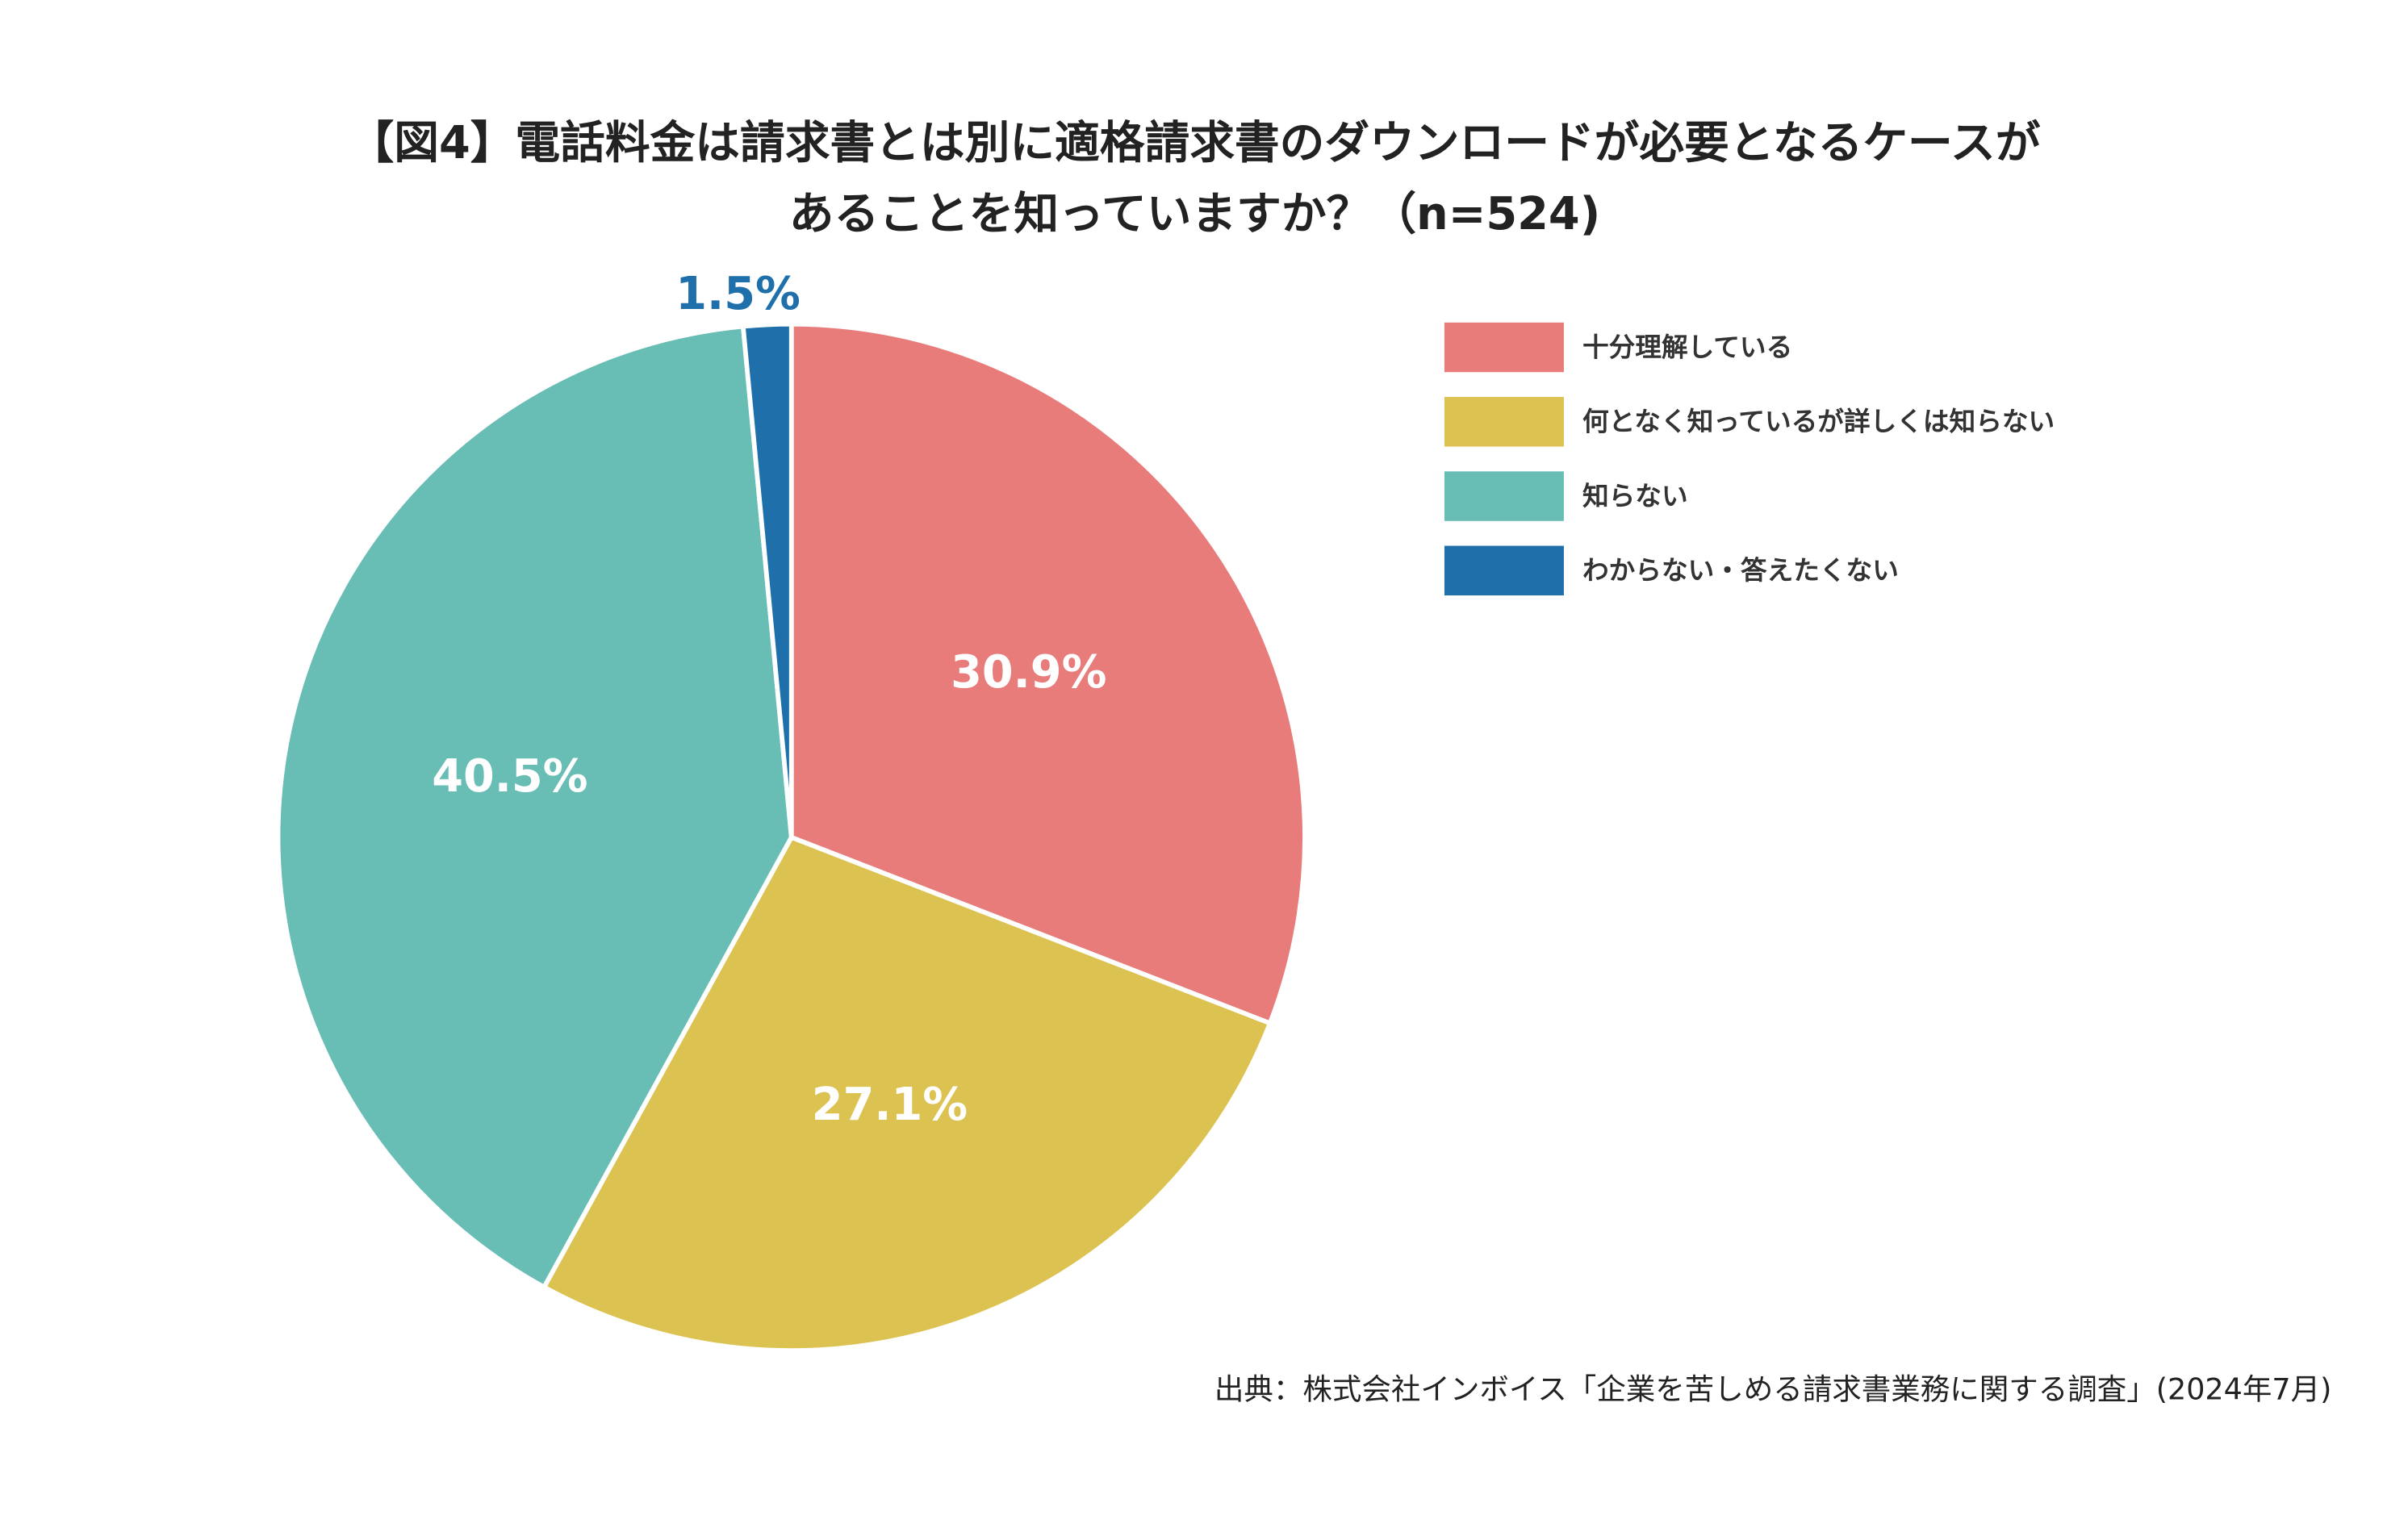 The image size is (2408, 1532). I want to click on chart-title: 【図4】電話料金は請求書とは別に適格請求書のダウンロードが必要となるケースが, so click(1195, 143).